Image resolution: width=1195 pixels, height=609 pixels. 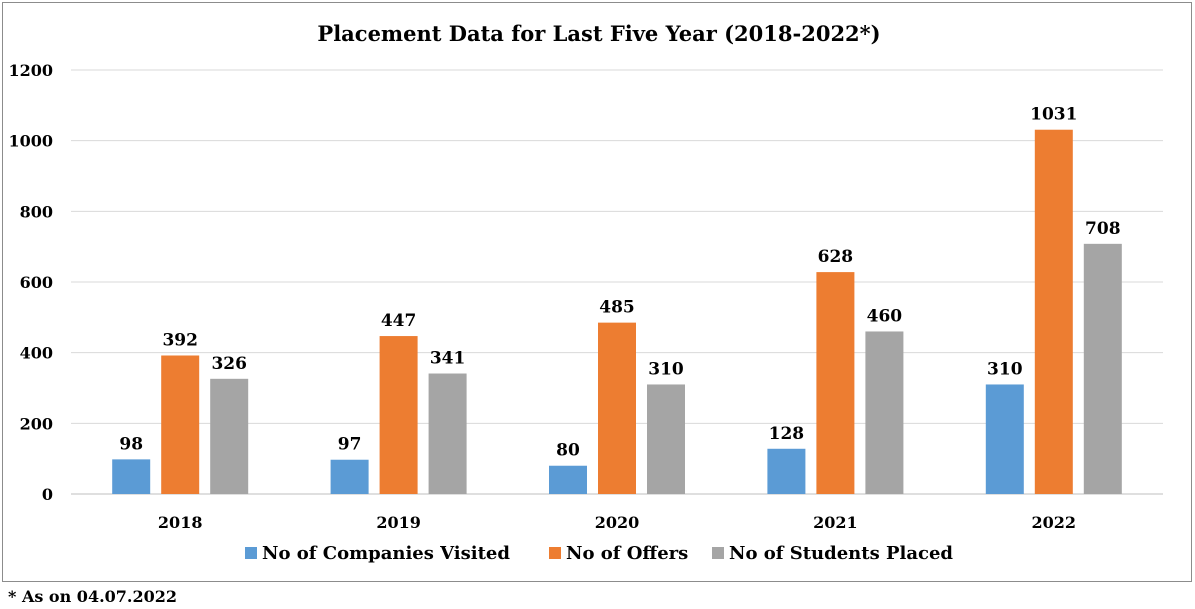 I want to click on data-label: 98, so click(x=131, y=444).